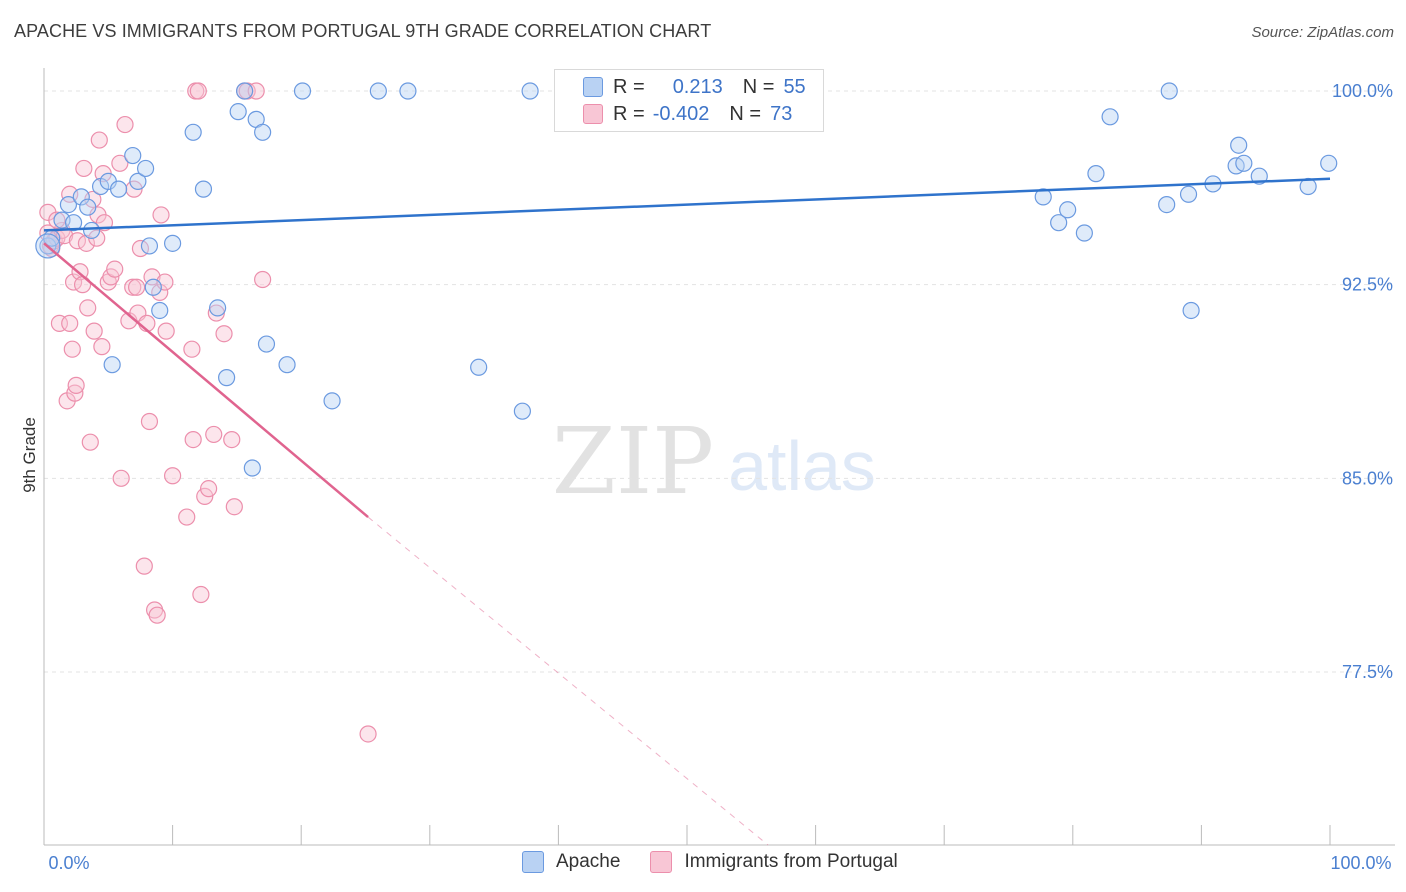 The height and width of the screenshot is (892, 1406). Describe the element at coordinates (794, 86) in the screenshot. I see `legend-n-value: 55` at that location.